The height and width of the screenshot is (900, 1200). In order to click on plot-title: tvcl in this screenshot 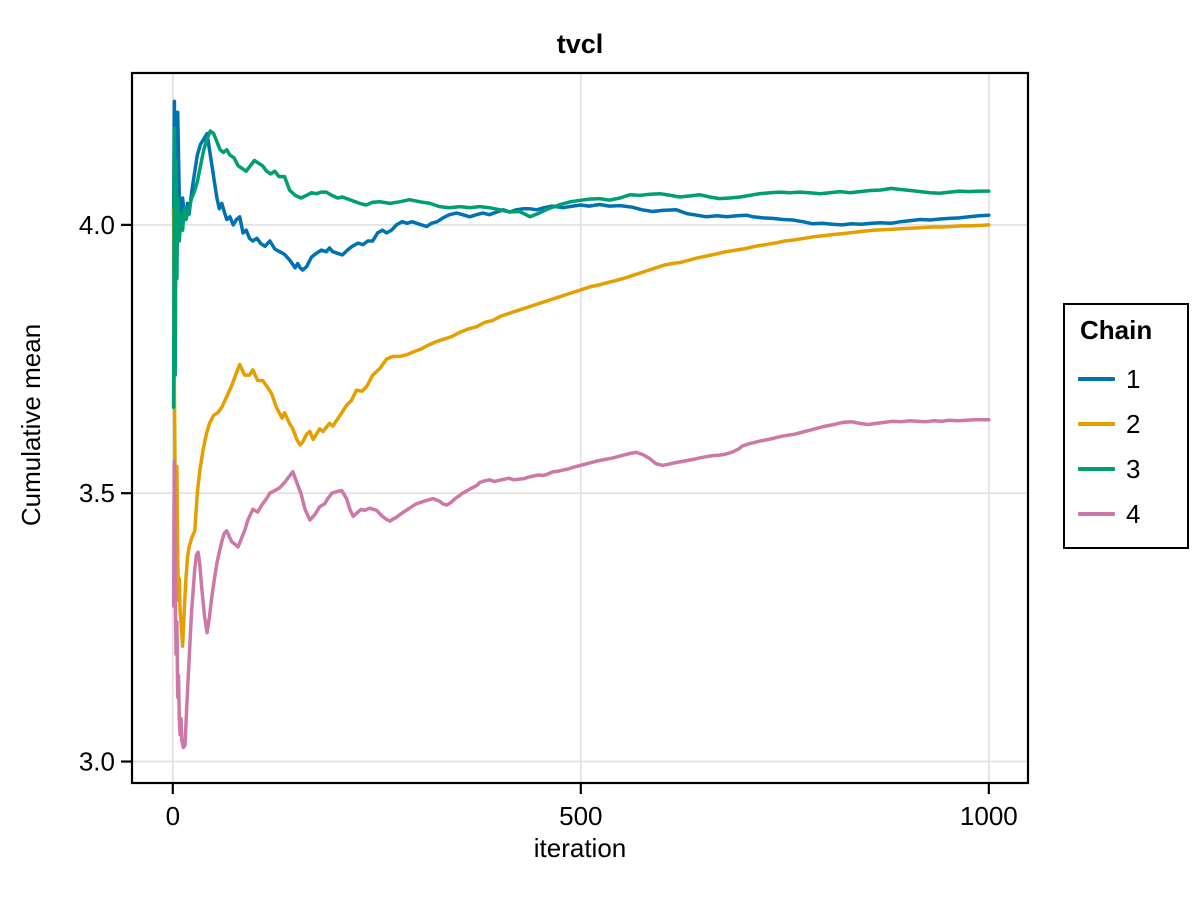, I will do `click(580, 44)`.